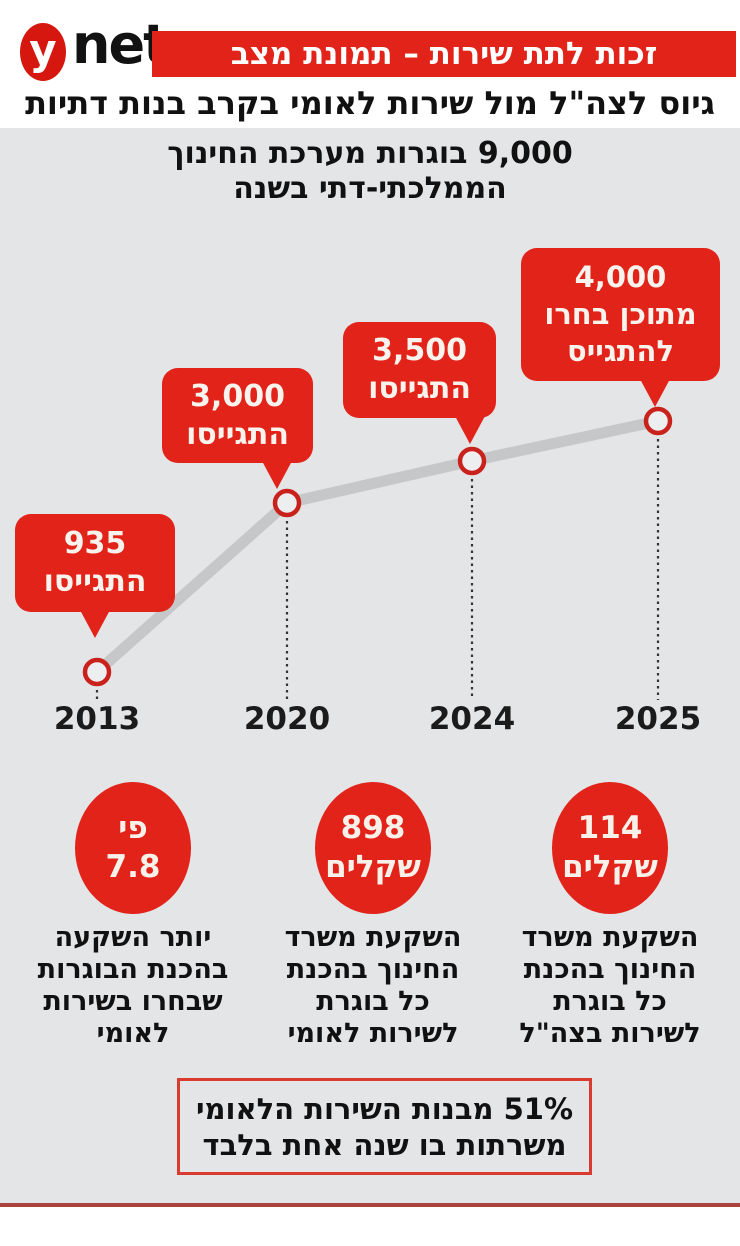 The height and width of the screenshot is (1246, 740). Describe the element at coordinates (610, 848) in the screenshot. I see `stat-circle-114-shekels: 114 שקלים` at that location.